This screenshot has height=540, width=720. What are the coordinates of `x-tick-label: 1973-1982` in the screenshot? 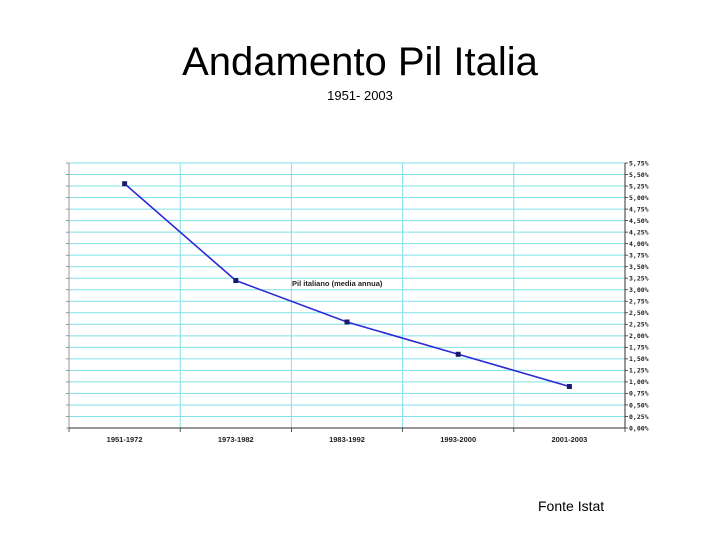 It's located at (236, 439).